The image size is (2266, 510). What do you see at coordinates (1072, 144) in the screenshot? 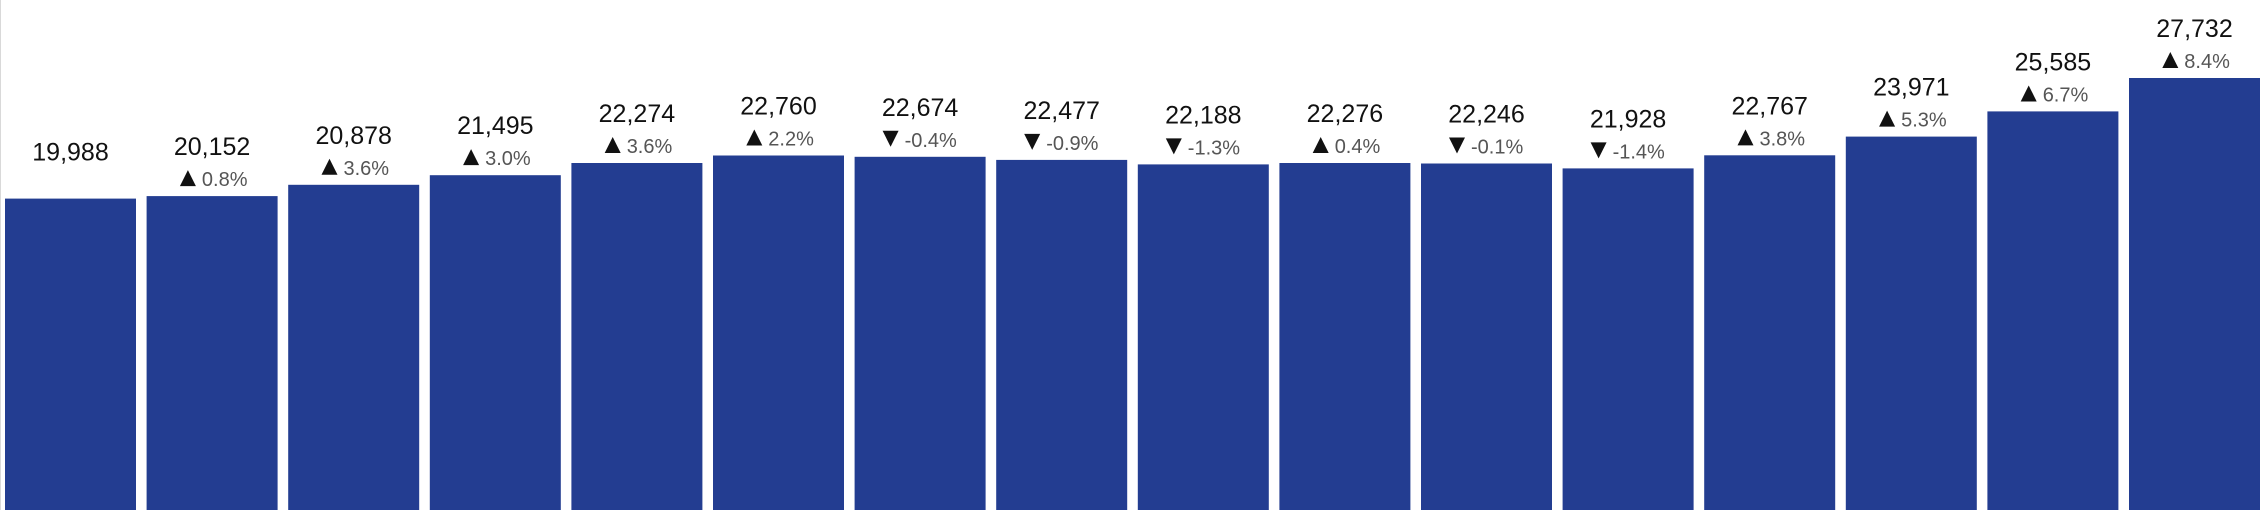
I see `bar-change-label: -0.9%` at bounding box center [1072, 144].